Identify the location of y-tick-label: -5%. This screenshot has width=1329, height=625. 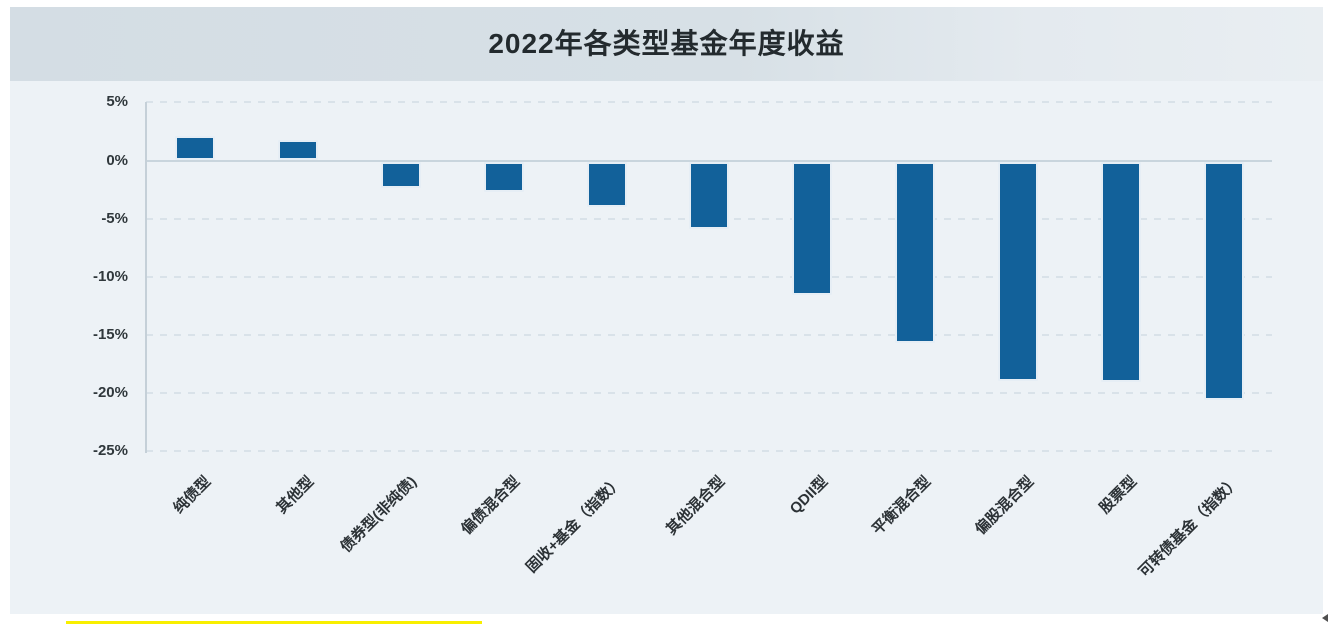
(114, 218).